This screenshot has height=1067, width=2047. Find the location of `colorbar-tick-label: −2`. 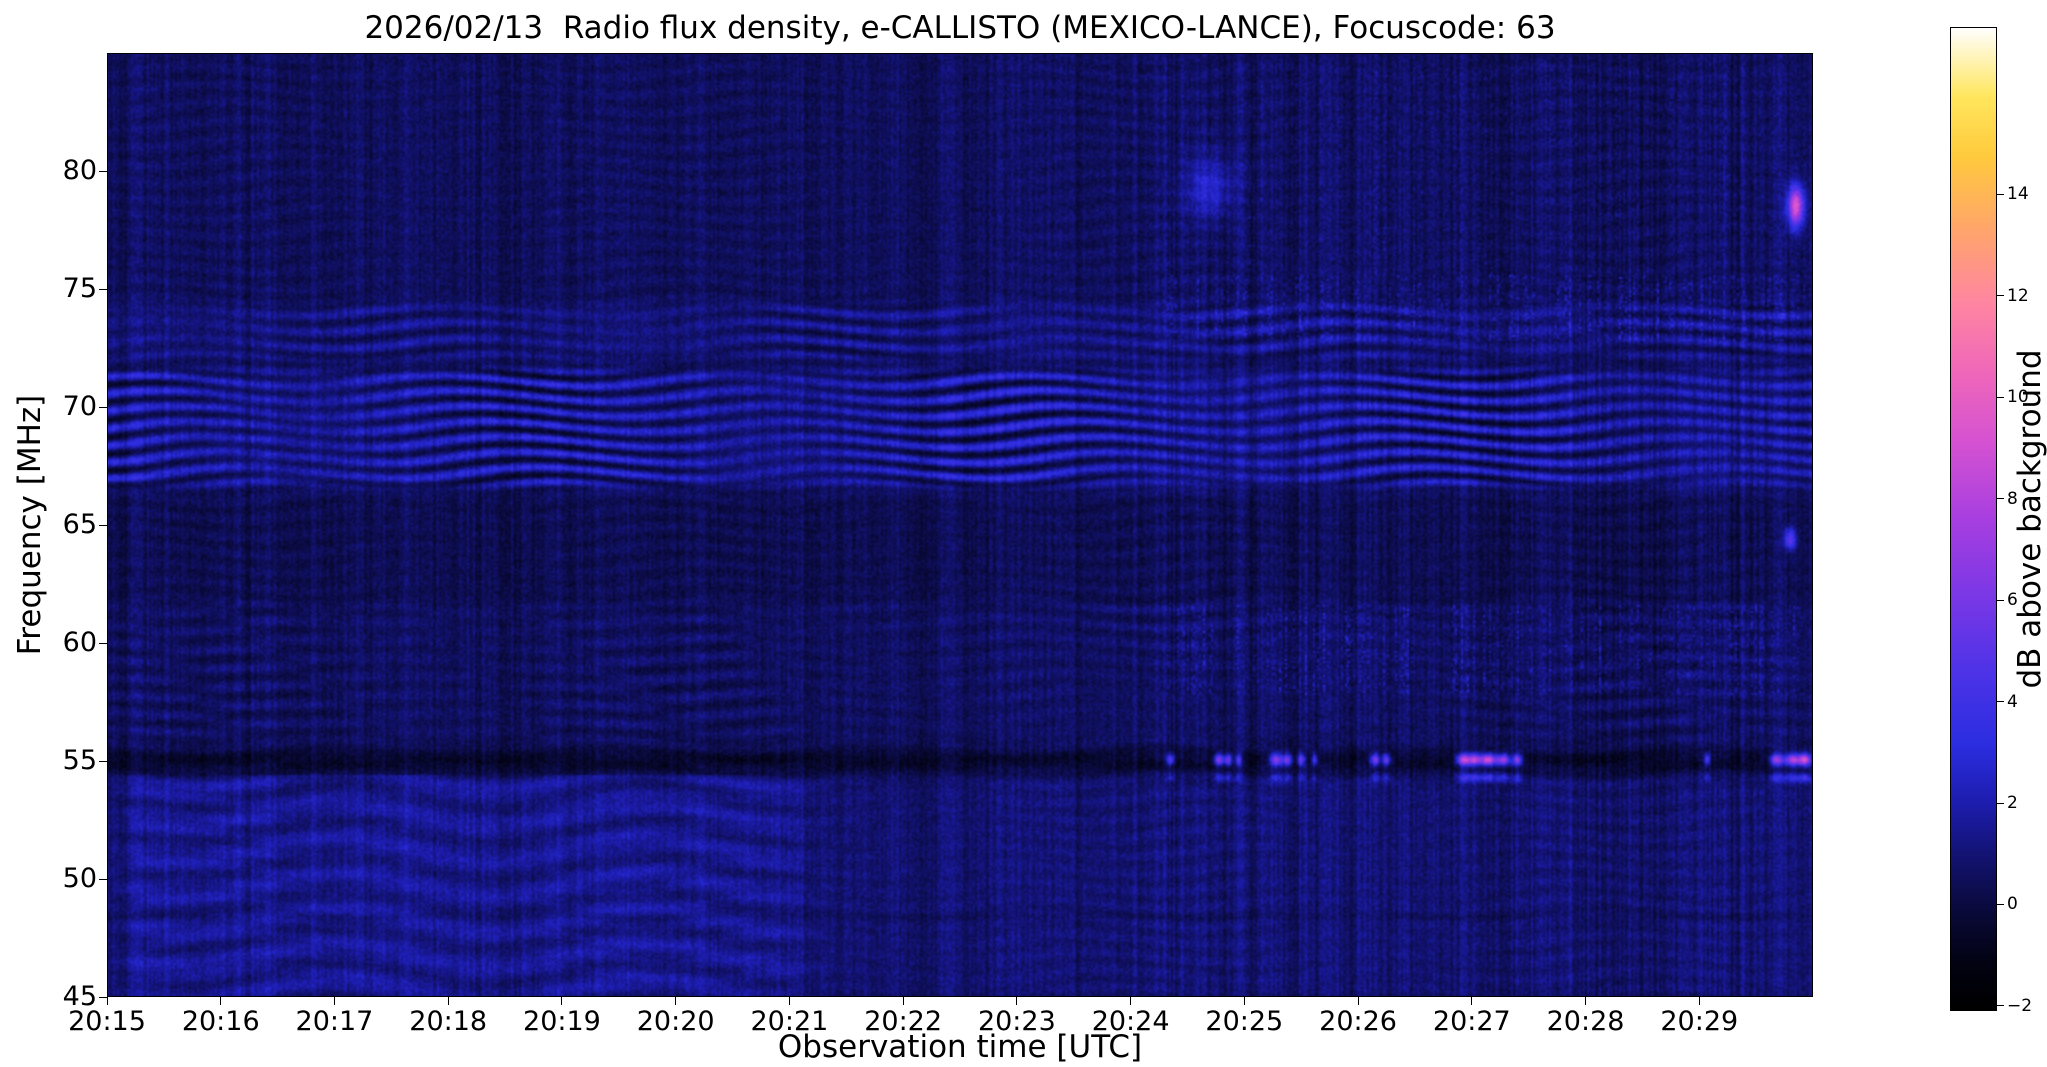

colorbar-tick-label: −2 is located at coordinates (2020, 1005).